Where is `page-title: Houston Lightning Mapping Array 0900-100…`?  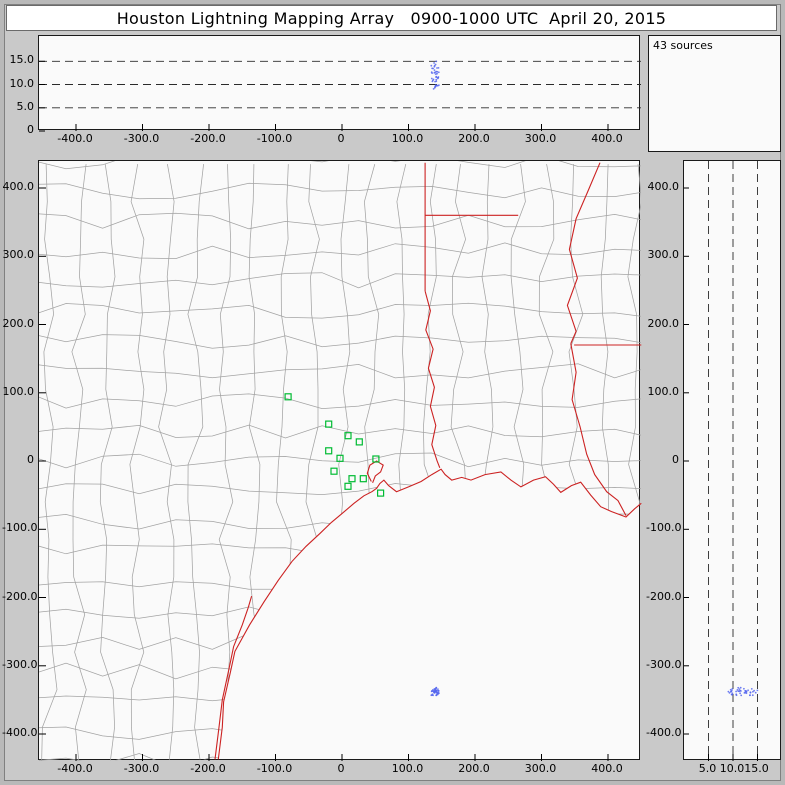
page-title: Houston Lightning Mapping Array 0900-100… is located at coordinates (391, 18).